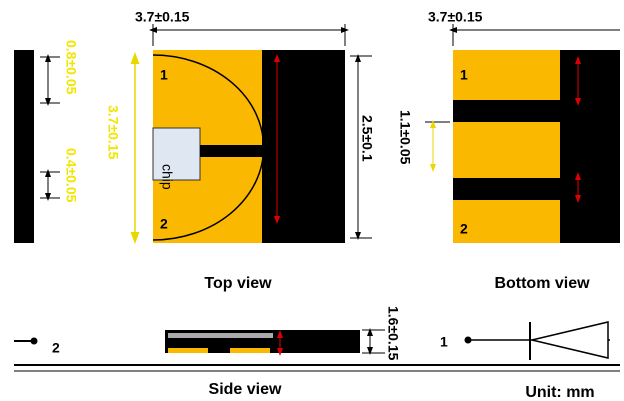  Describe the element at coordinates (238, 283) in the screenshot. I see `view-title: Top view` at that location.